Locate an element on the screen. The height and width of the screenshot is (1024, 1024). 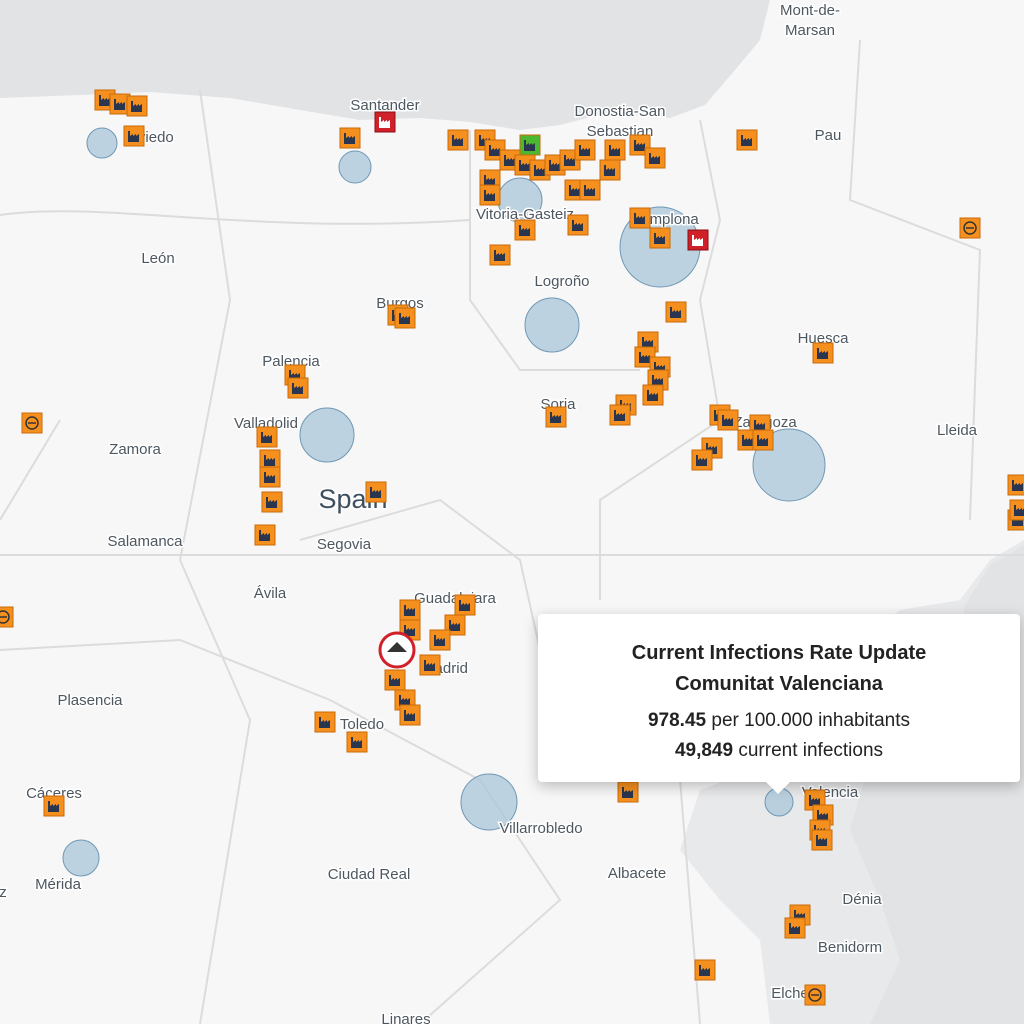
tooltip-count: 49,849 is located at coordinates (704, 750).